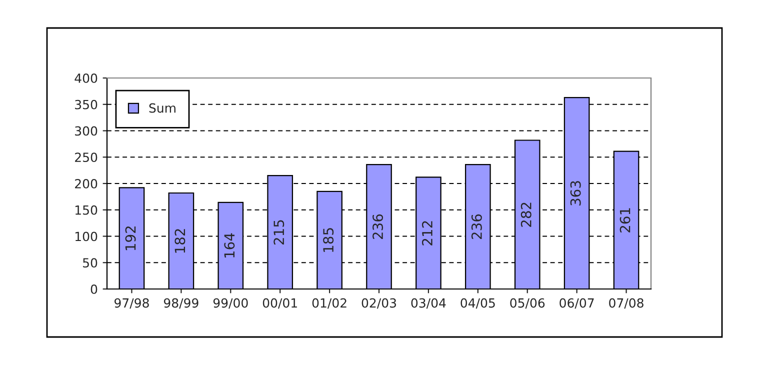  What do you see at coordinates (86, 237) in the screenshot?
I see `y-tick-label: 100` at bounding box center [86, 237].